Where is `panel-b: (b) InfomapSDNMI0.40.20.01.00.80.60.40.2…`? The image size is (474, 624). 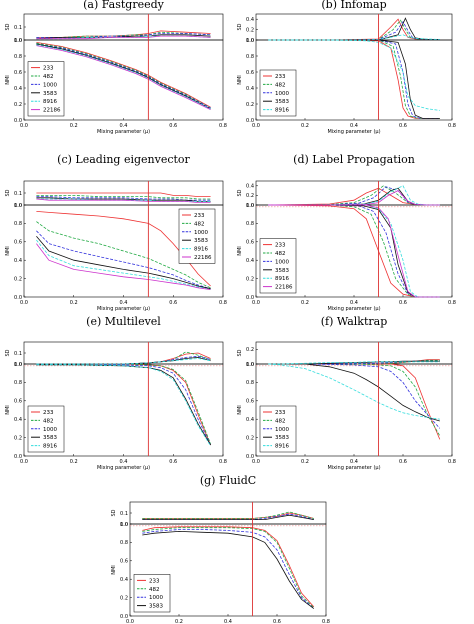
panel-b: (b) InfomapSDNMI0.40.20.01.00.80.60.40.2… is located at coordinates (346, 67).